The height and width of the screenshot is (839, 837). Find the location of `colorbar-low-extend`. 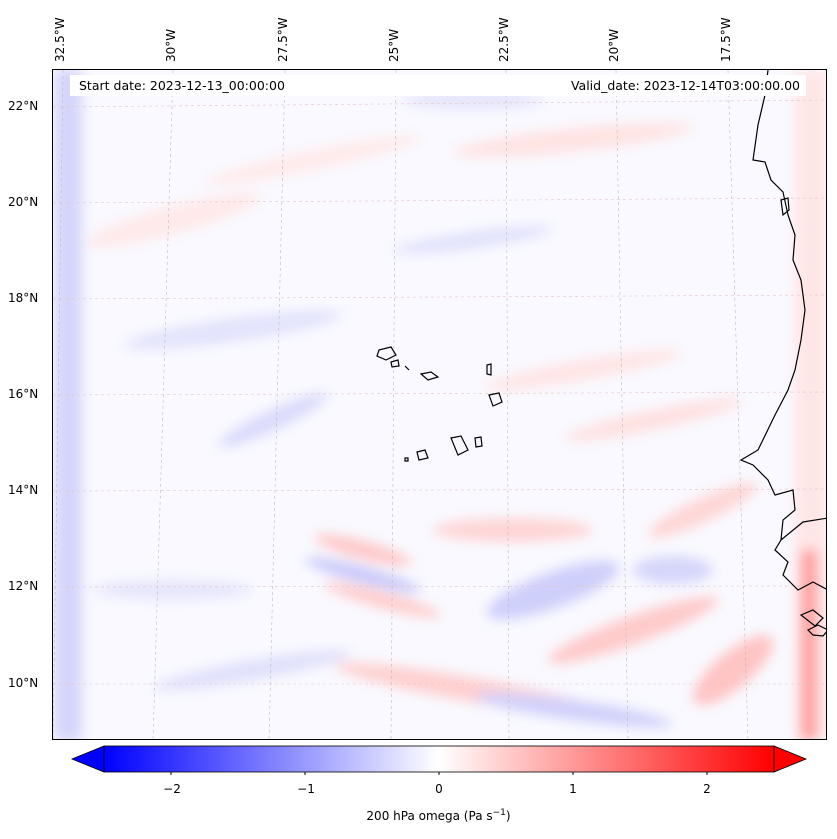

colorbar-low-extend is located at coordinates (87, 759).